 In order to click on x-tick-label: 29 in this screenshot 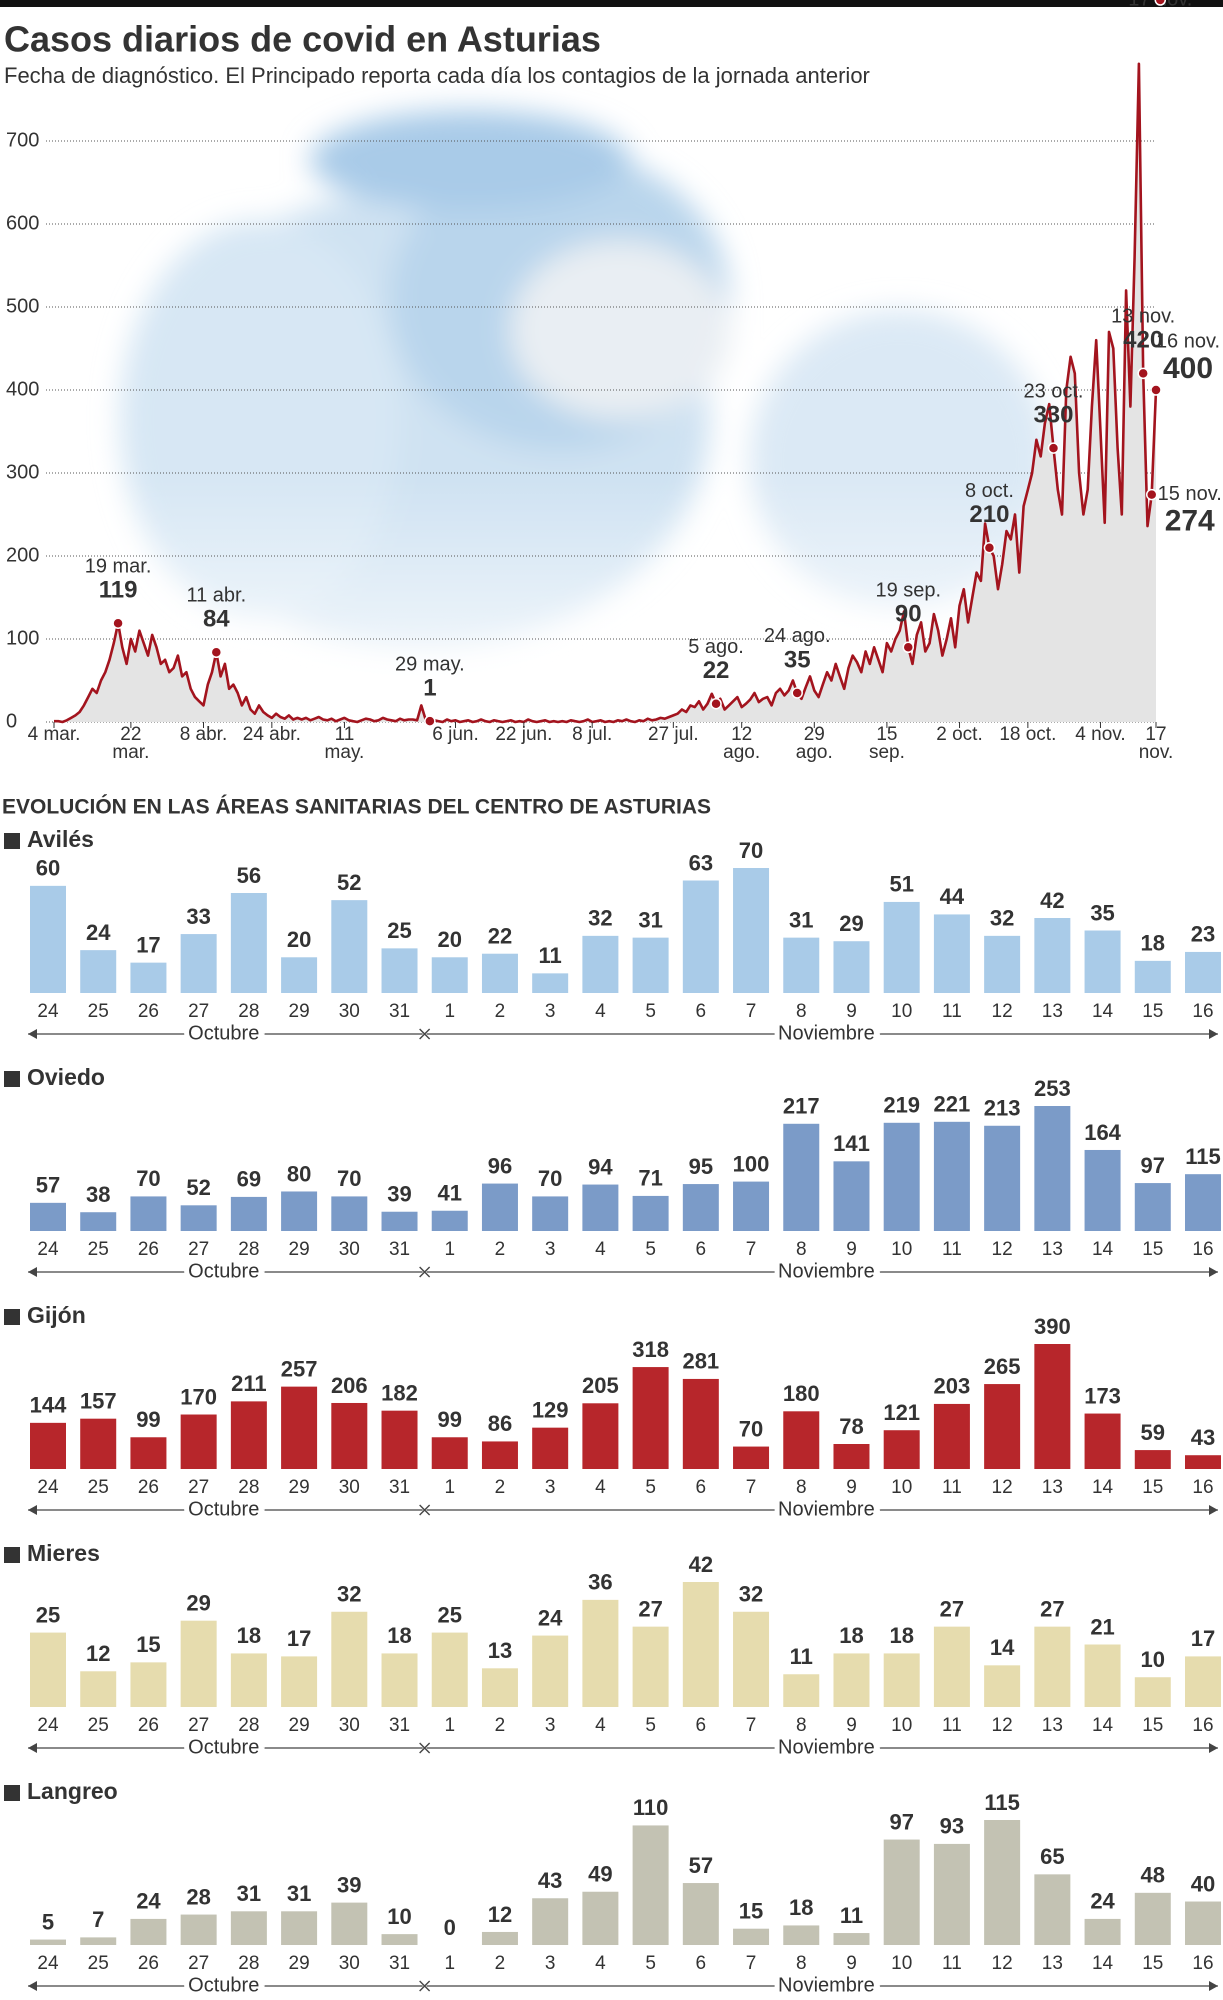, I will do `click(299, 1487)`.